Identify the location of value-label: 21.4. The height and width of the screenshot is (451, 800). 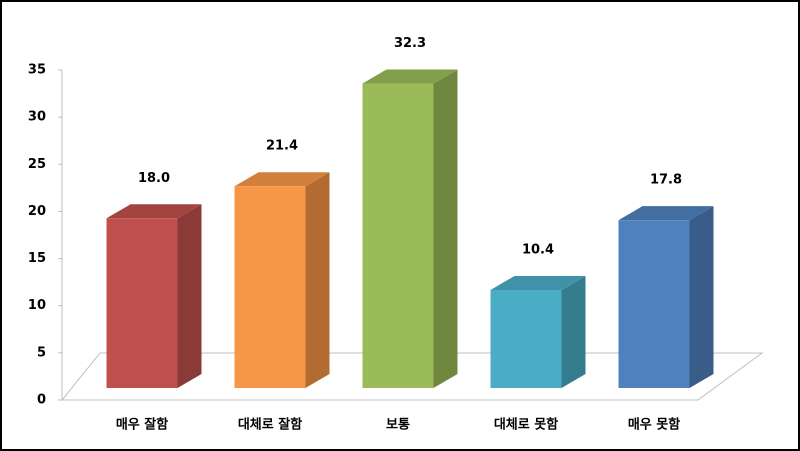
(282, 146).